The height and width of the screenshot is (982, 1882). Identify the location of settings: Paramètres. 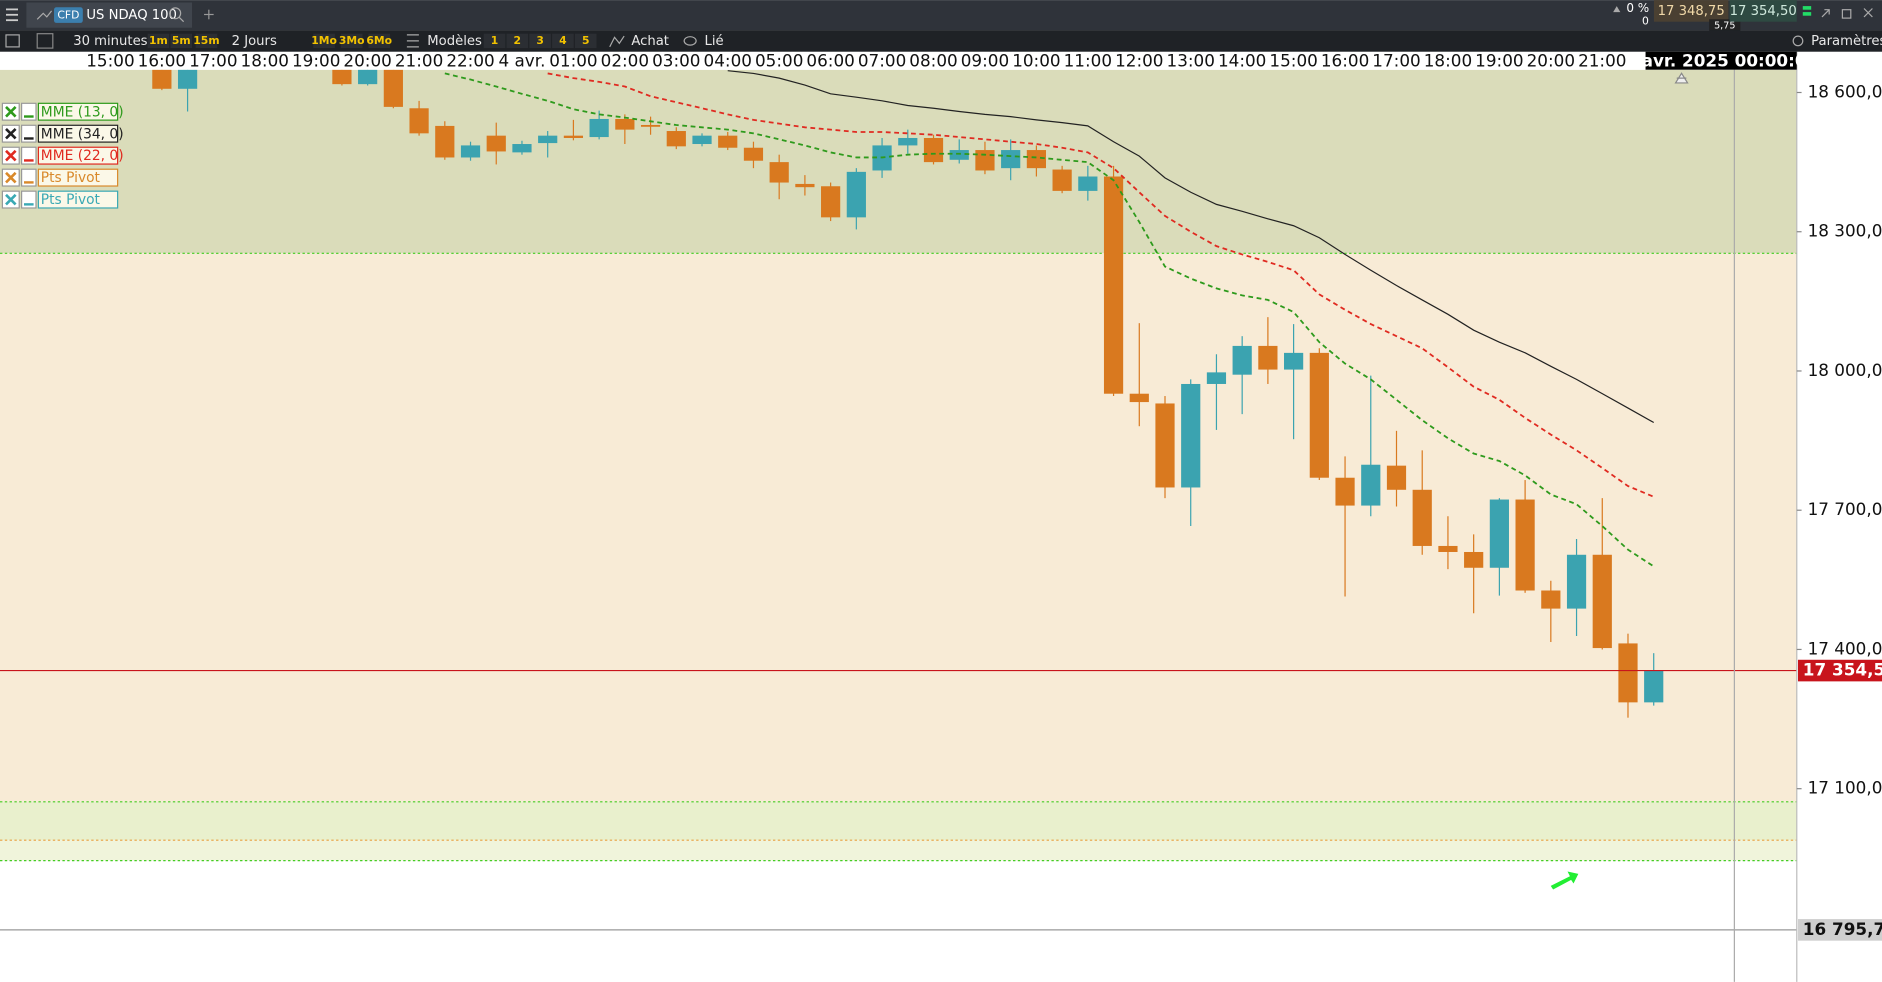
(1846, 41).